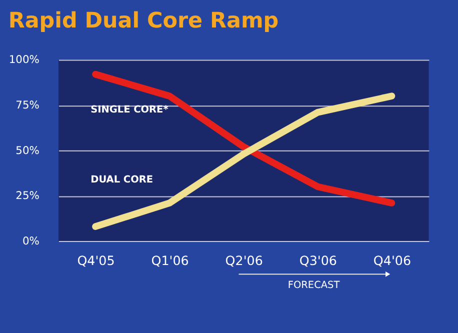 The width and height of the screenshot is (458, 333). I want to click on series-label: SINGLE CORE*, so click(129, 110).